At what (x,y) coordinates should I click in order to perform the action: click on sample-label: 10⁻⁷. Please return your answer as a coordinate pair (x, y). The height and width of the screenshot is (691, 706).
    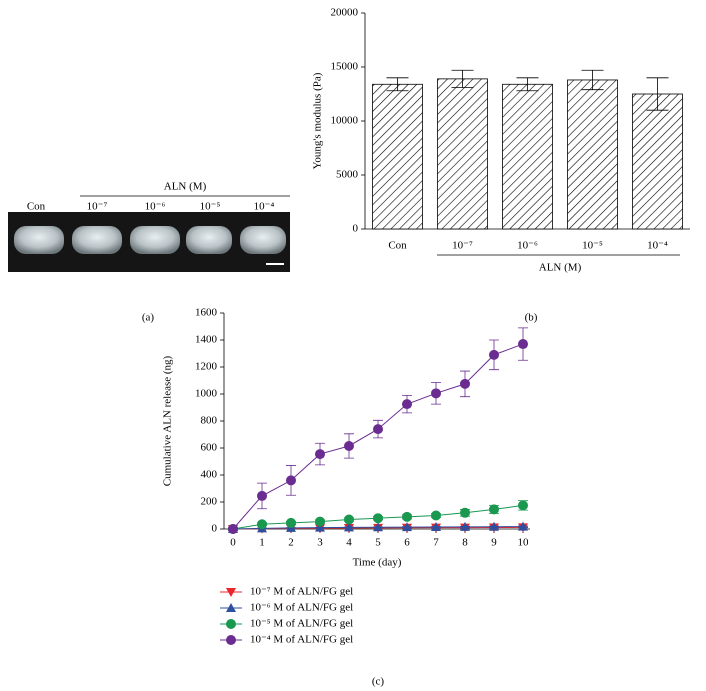
    Looking at the image, I should click on (97, 207).